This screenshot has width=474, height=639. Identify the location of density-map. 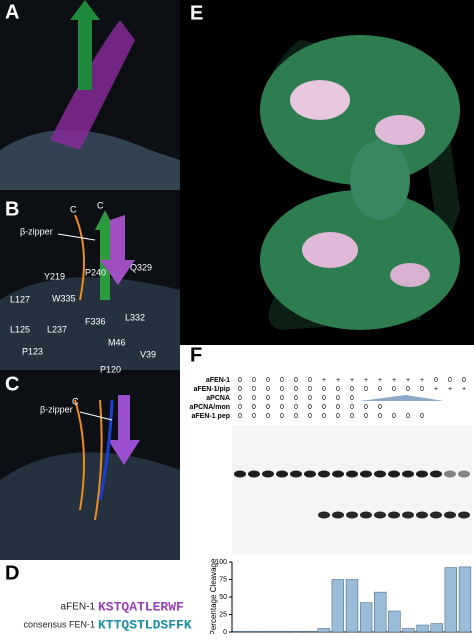
(92, 85).